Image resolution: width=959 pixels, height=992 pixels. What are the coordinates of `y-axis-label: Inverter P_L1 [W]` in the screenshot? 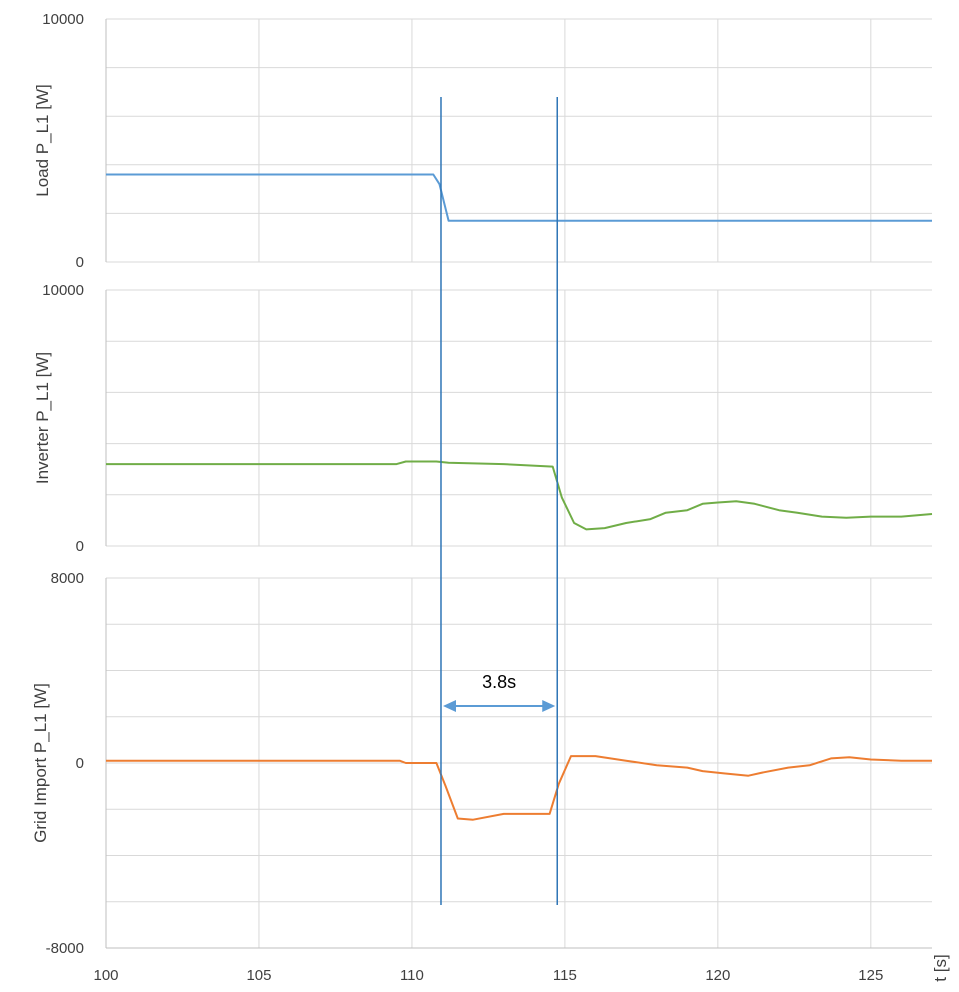 It's located at (42, 418).